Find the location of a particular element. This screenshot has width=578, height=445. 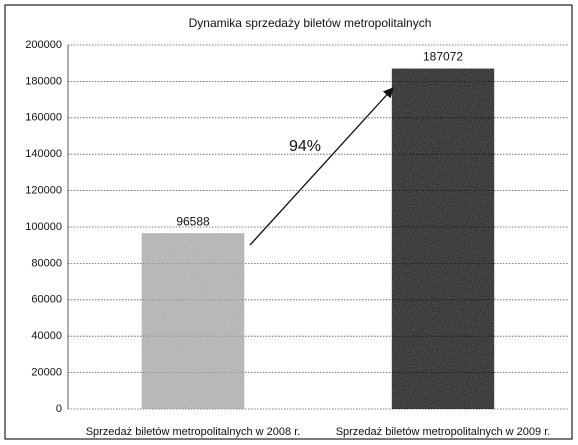

data-label: 187072 is located at coordinates (443, 57).